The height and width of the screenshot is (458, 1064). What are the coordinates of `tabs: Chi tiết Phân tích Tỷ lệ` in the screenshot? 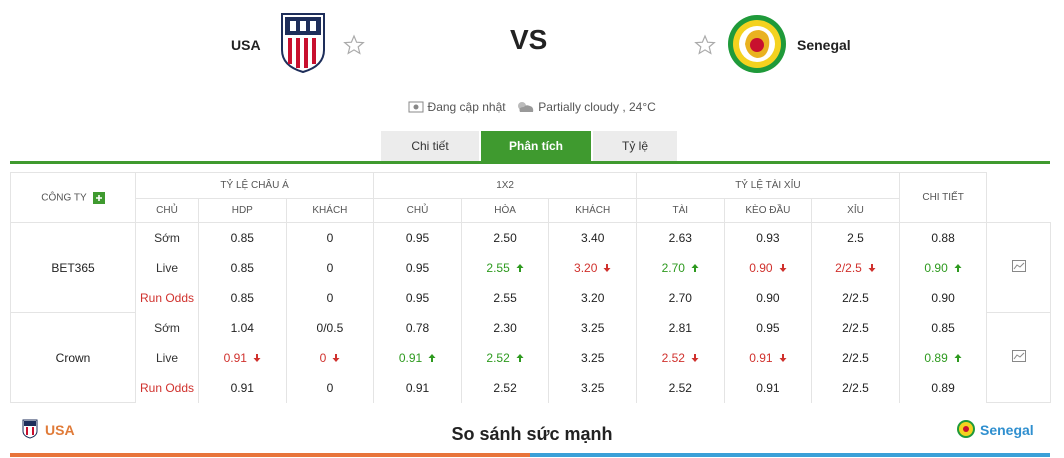 It's located at (529, 146).